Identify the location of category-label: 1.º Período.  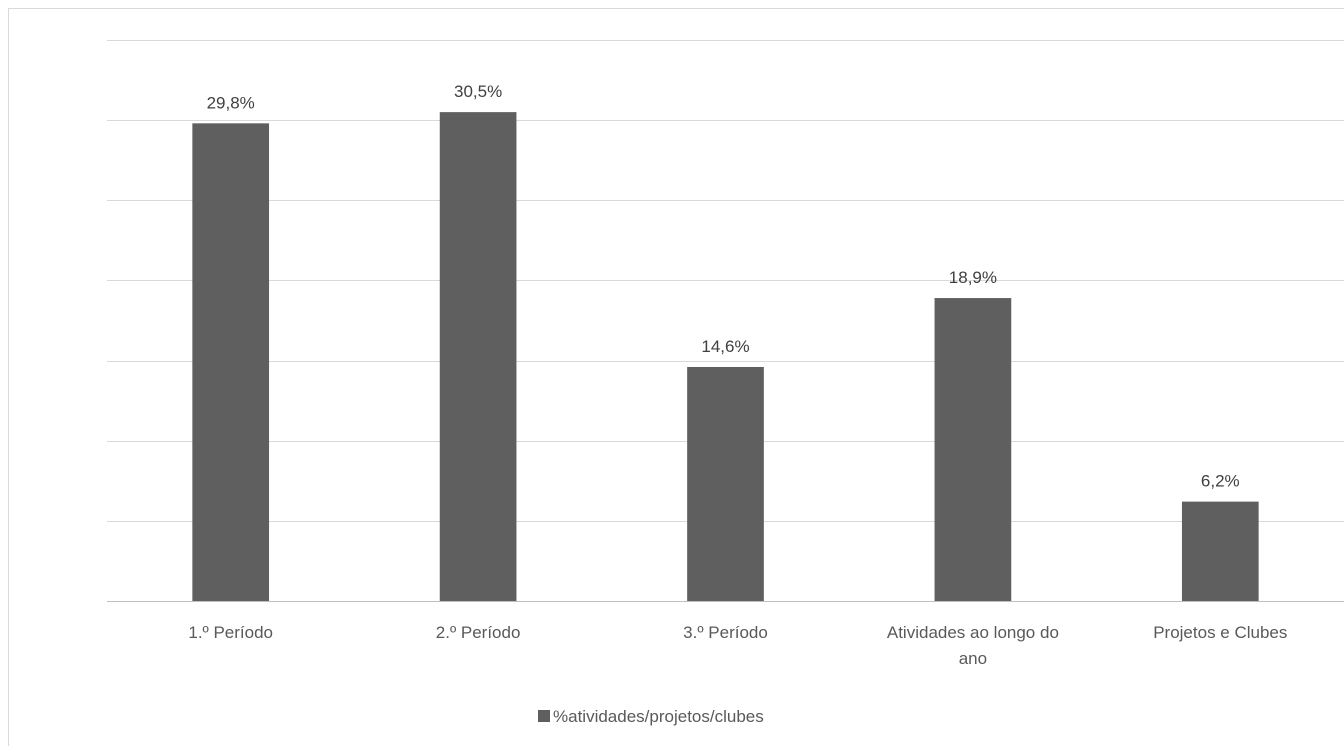
(230, 632).